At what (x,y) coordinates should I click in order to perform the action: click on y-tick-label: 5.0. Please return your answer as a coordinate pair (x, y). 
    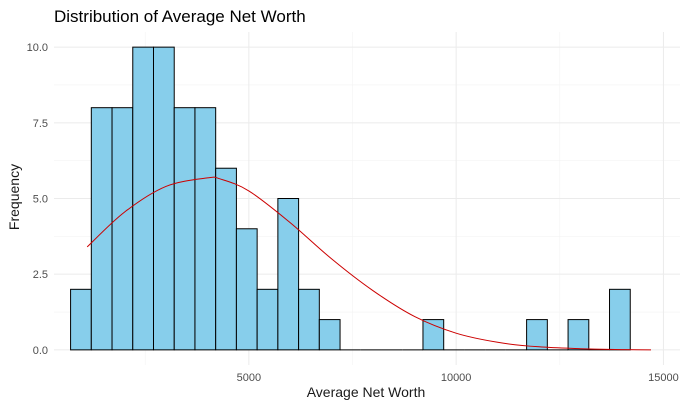
    Looking at the image, I should click on (40, 200).